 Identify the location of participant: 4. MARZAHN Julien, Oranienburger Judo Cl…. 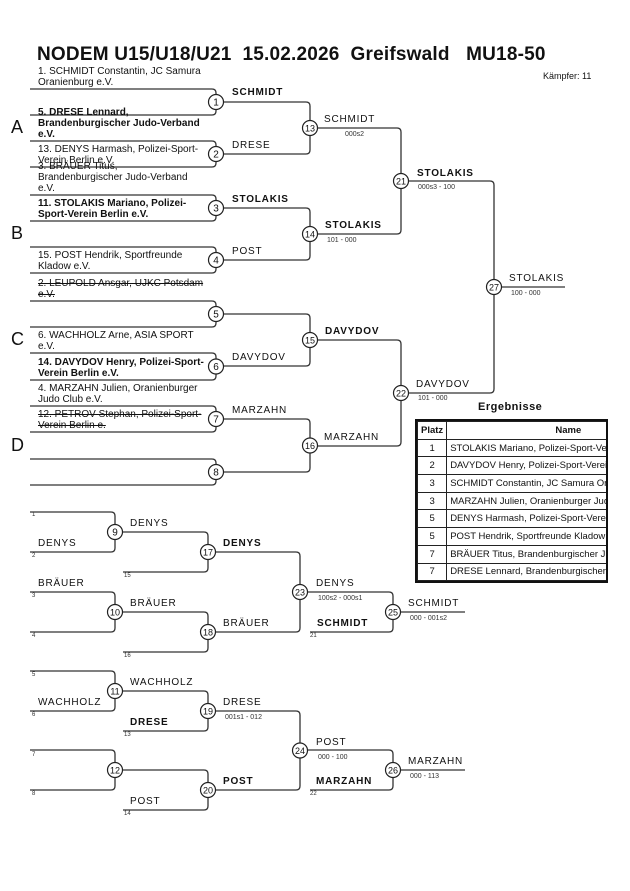
(118, 394).